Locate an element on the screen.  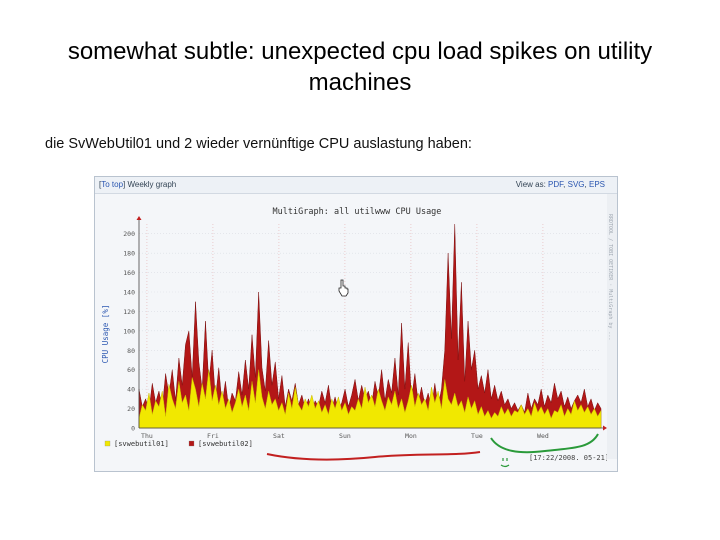
x-tick-label: Sun is located at coordinates (345, 436).